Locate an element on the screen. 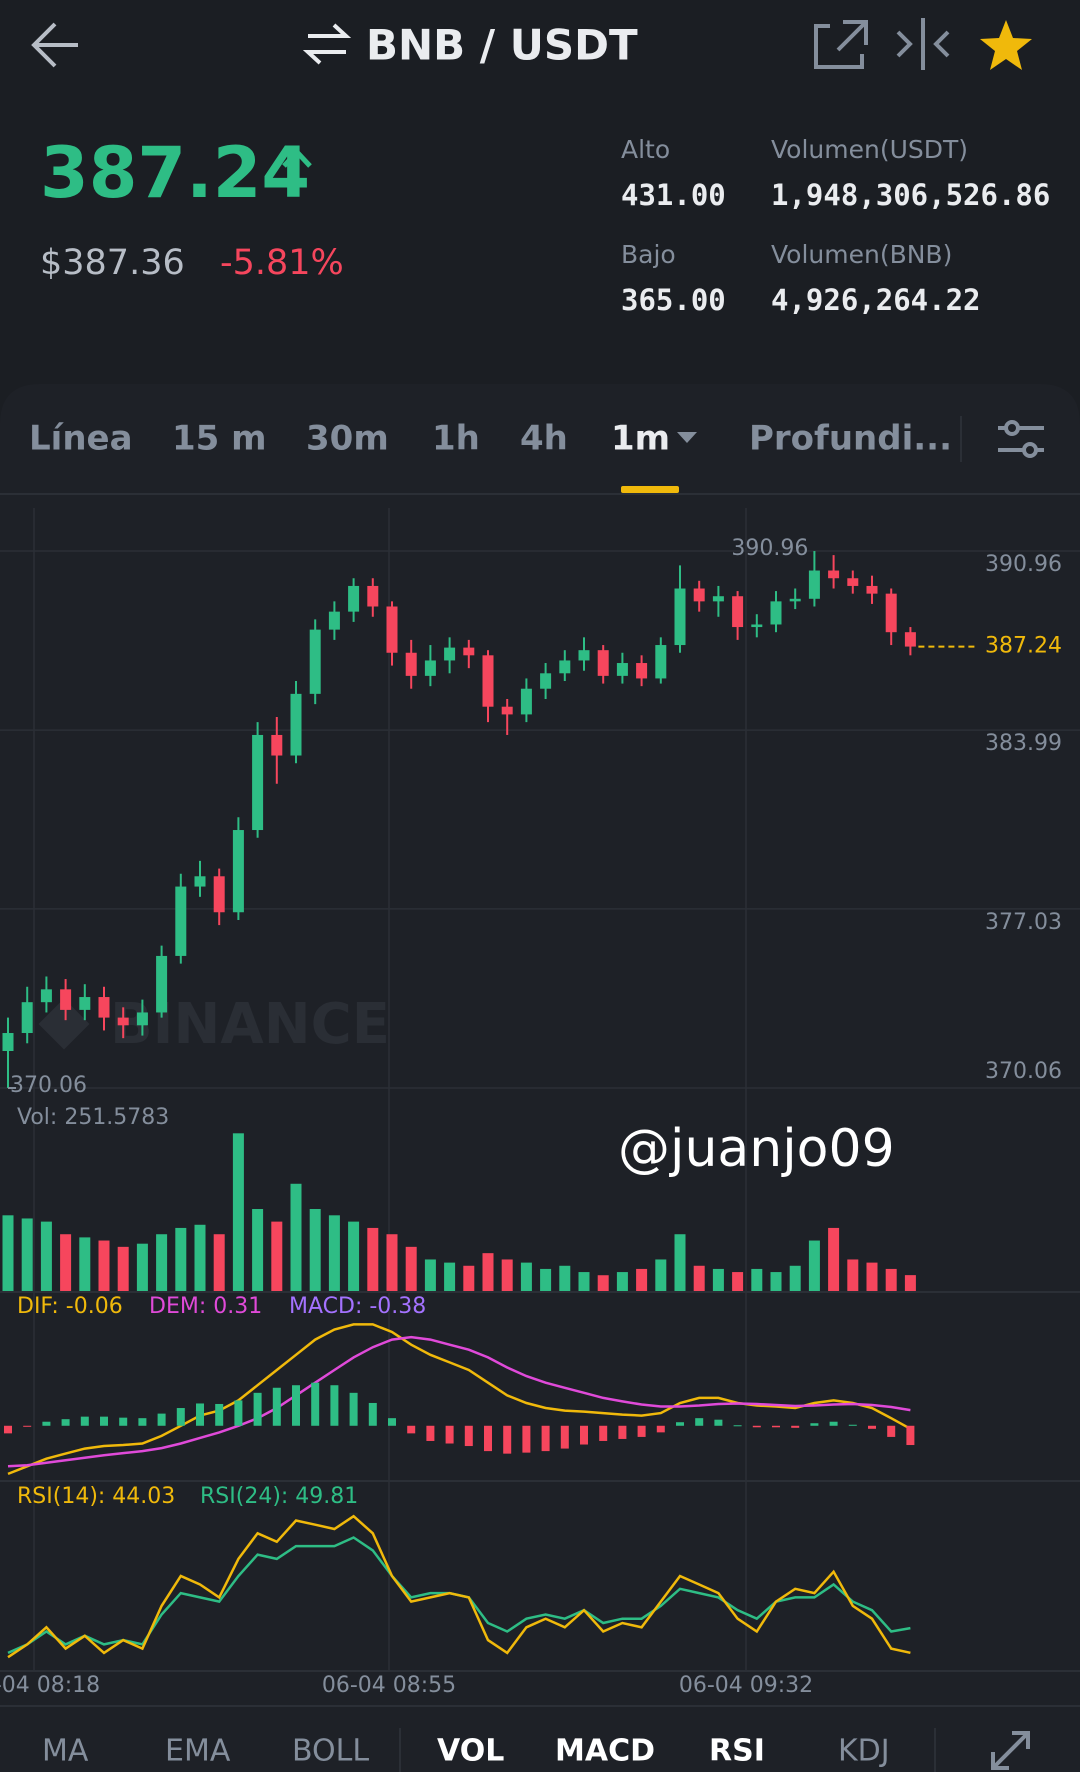 The height and width of the screenshot is (1772, 1080). rsi-line is located at coordinates (459, 1586).